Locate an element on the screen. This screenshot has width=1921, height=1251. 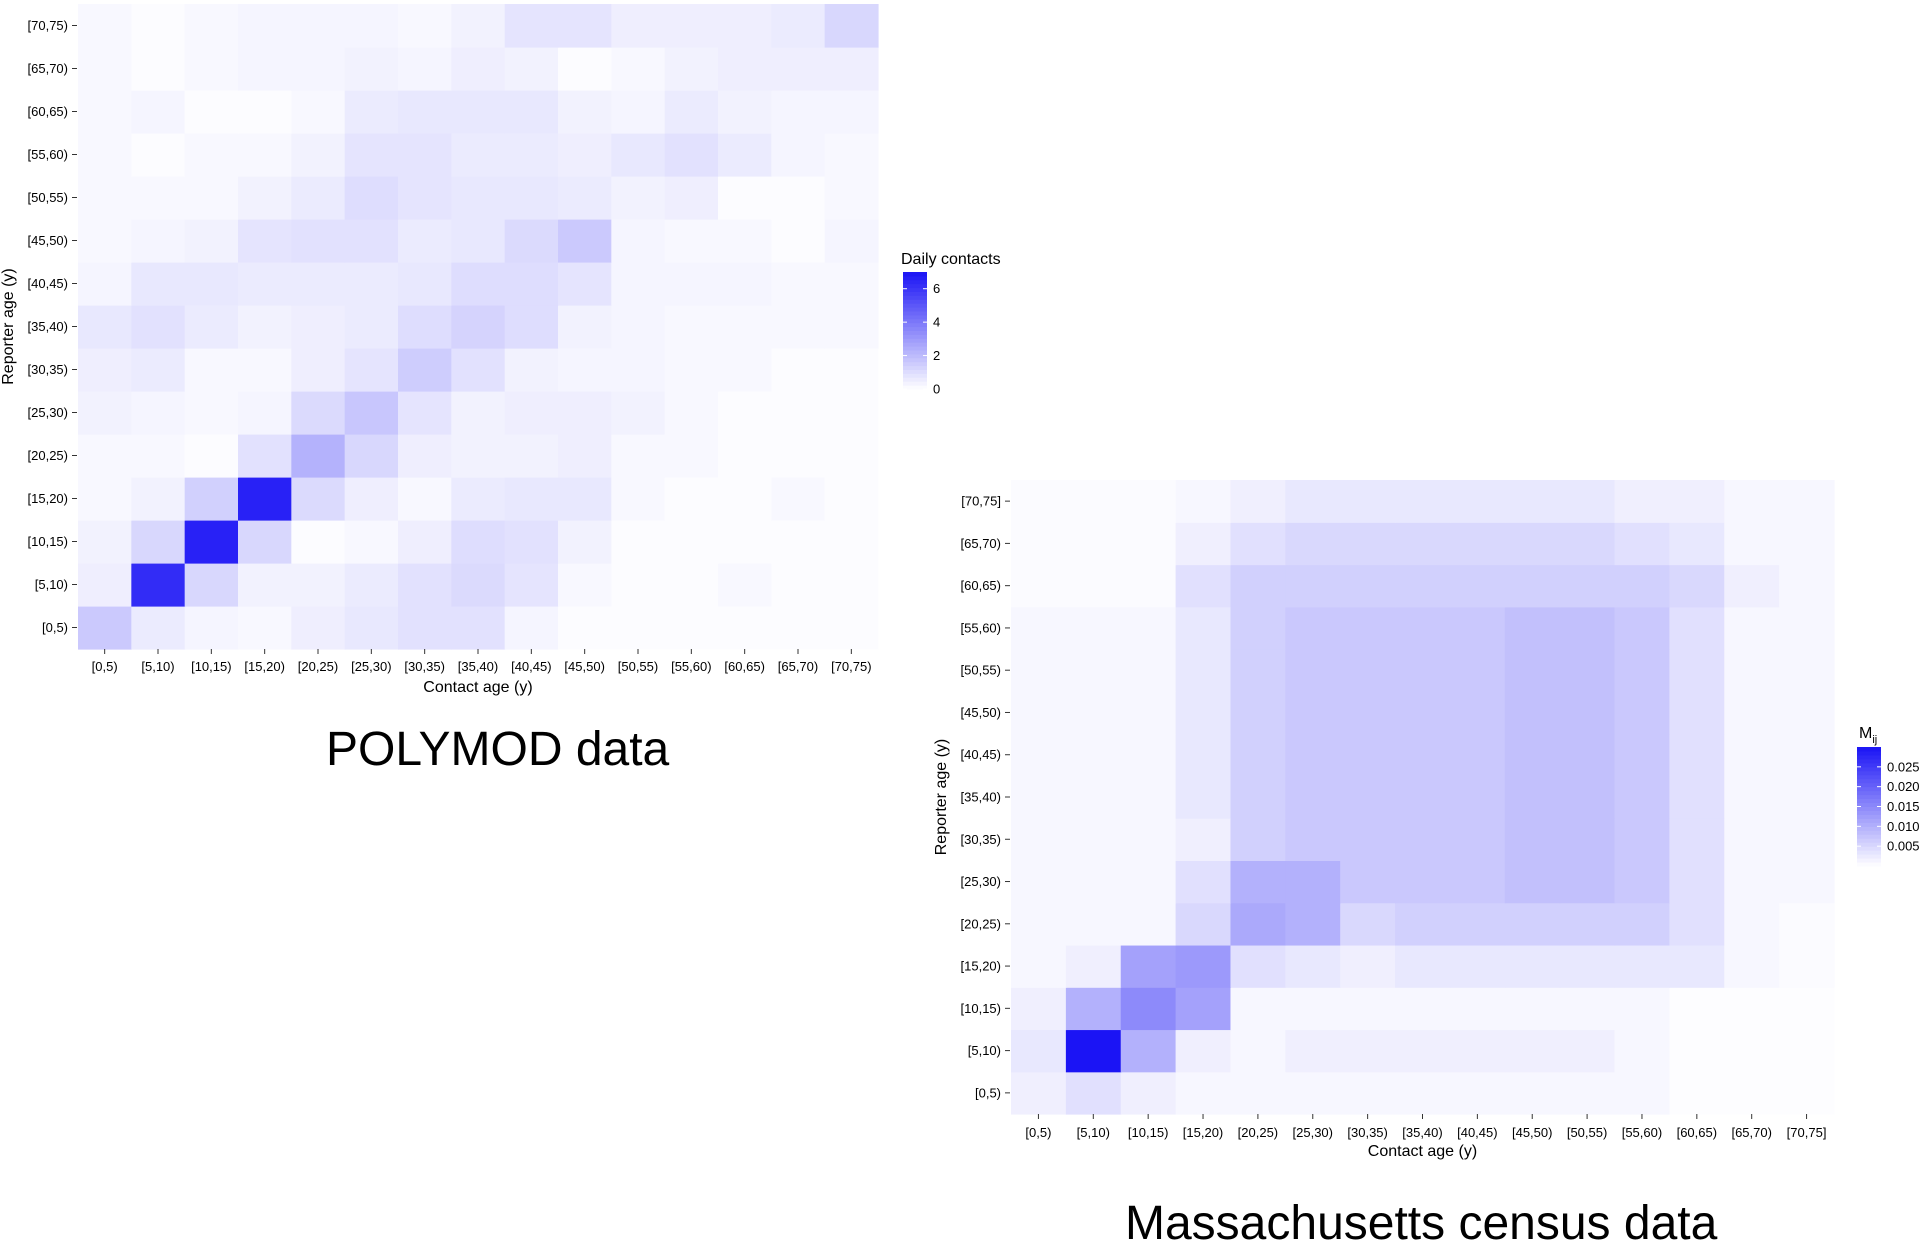
x-tick-label: [45,50) is located at coordinates (584, 666).